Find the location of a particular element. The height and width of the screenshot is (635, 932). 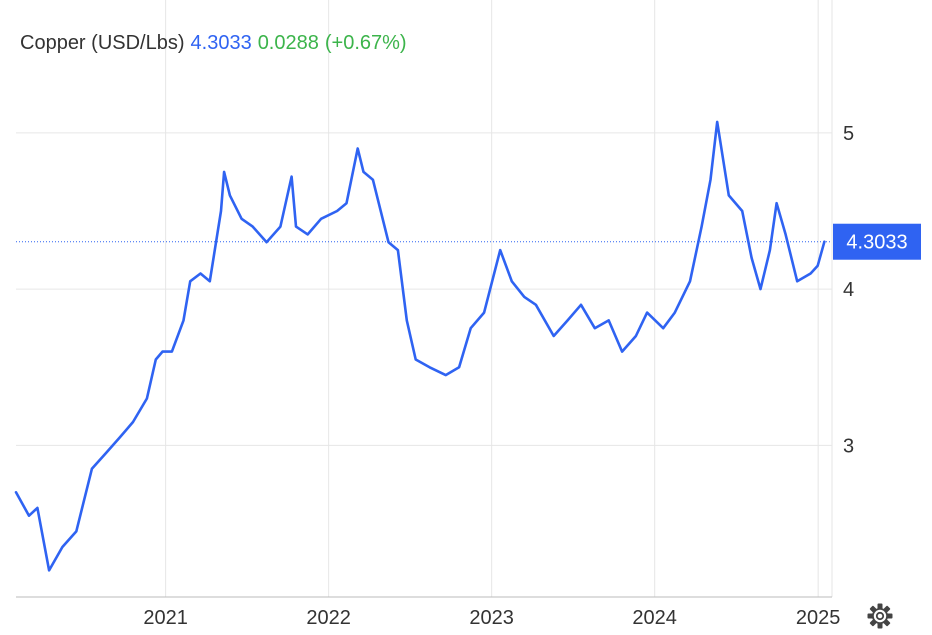

settings-button is located at coordinates (880, 616).